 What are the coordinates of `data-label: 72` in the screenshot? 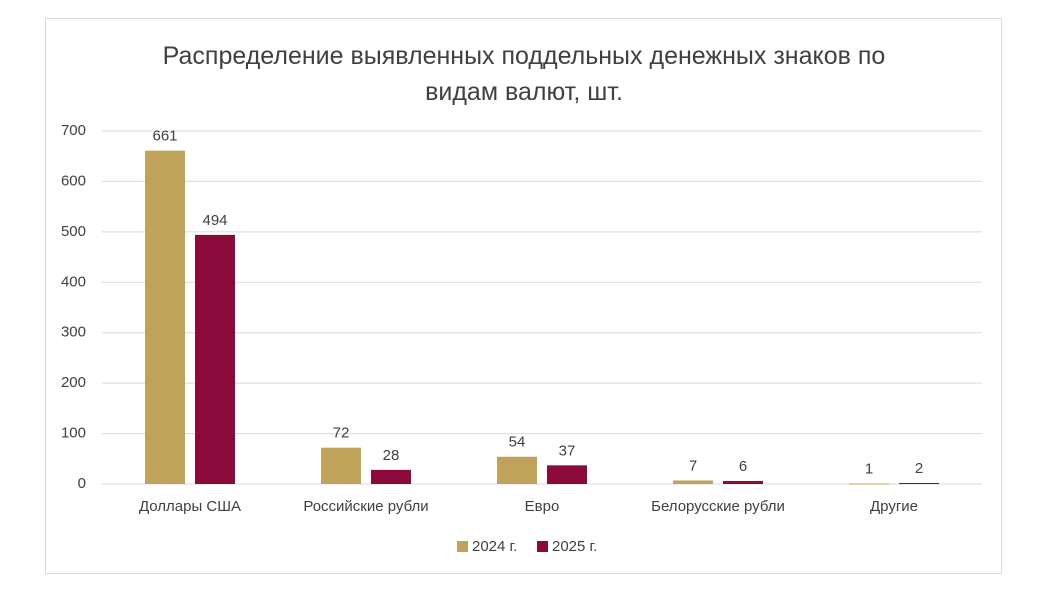 It's located at (341, 433).